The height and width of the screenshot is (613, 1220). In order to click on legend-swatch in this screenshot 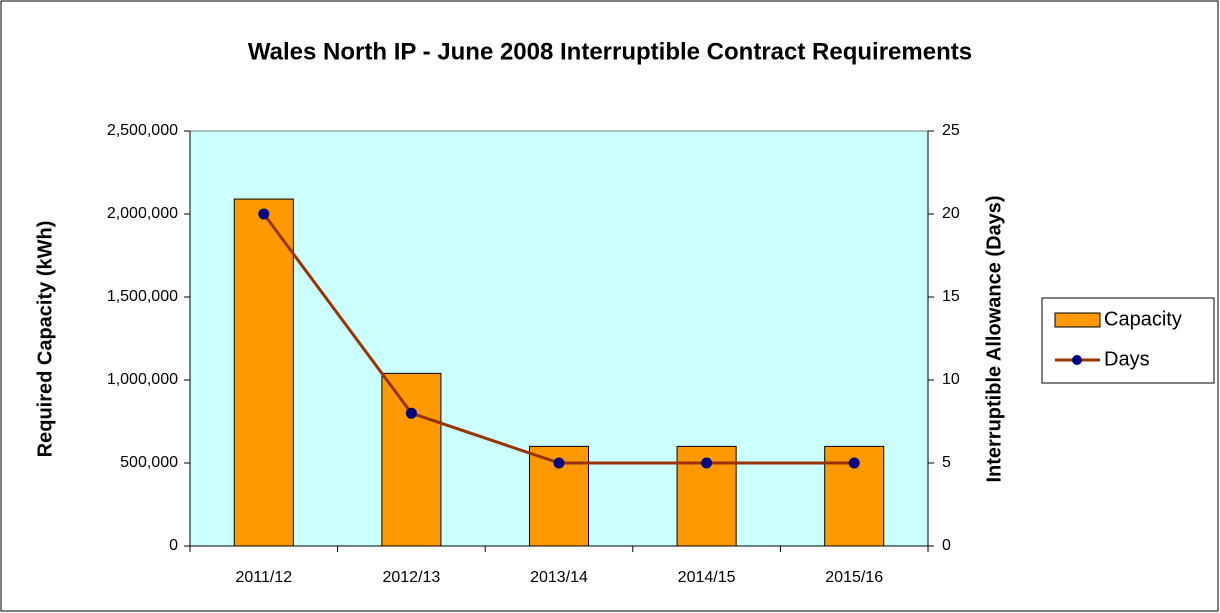, I will do `click(1077, 320)`.